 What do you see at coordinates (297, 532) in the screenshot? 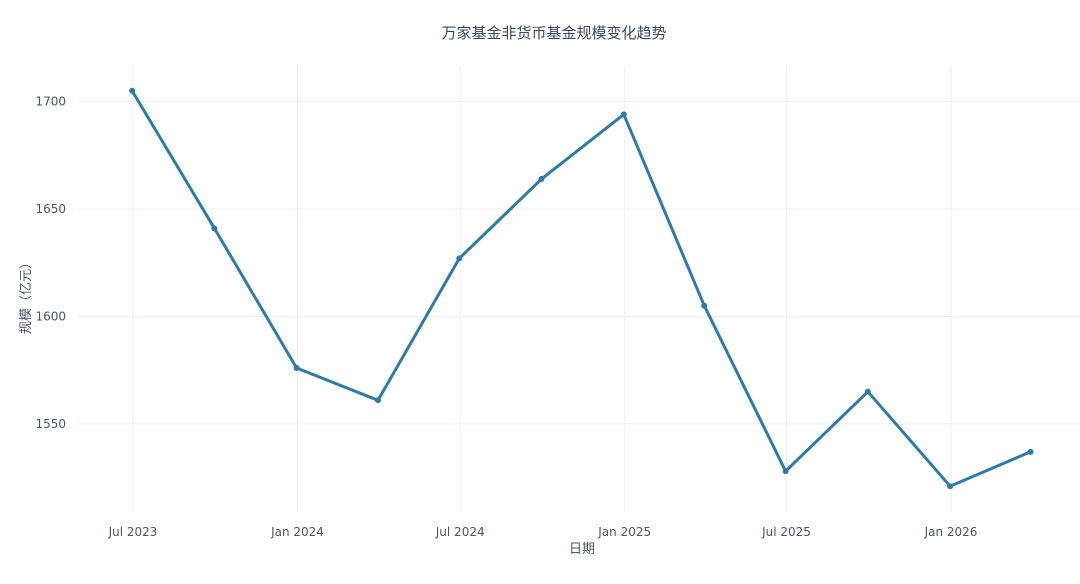
I see `x-tick-label: Jan 2024` at bounding box center [297, 532].